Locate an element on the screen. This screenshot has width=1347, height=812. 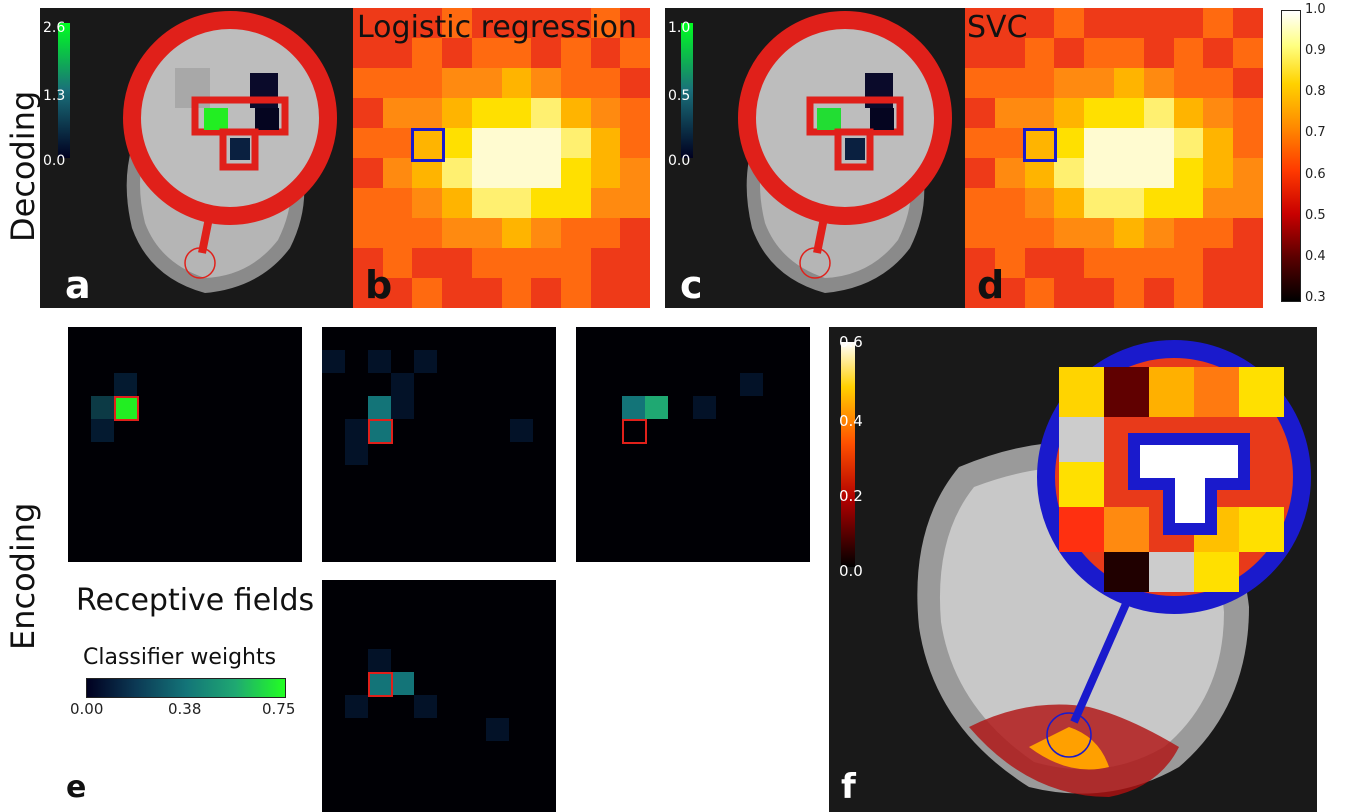
cbar-f-tick-0: 0.6 is located at coordinates (851, 342).